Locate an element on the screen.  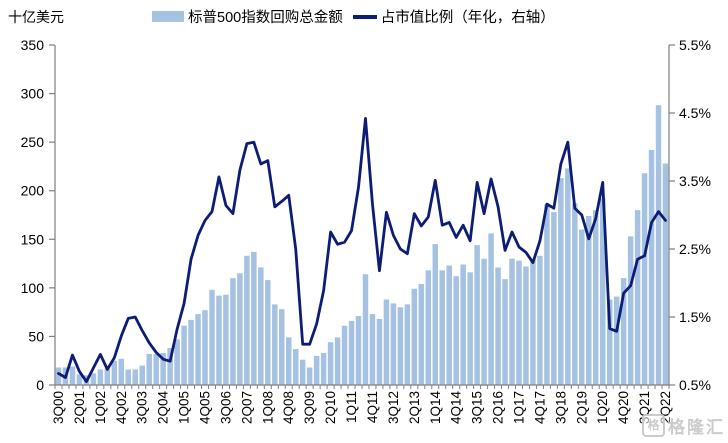
bar-2Q21 is located at coordinates (637, 297).